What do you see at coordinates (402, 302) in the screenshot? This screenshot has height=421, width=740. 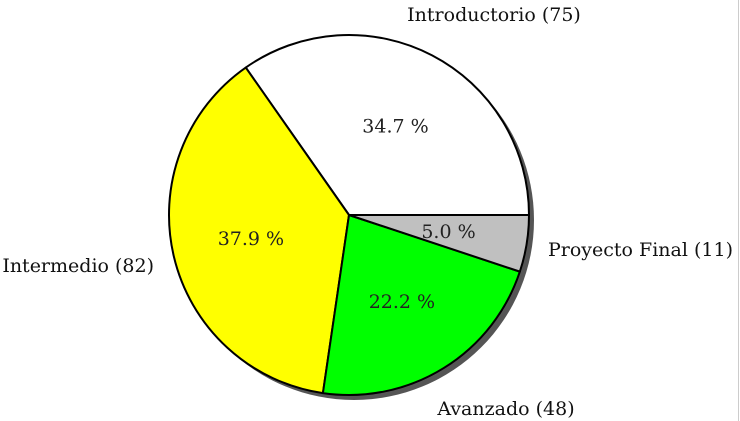 I see `pct-label-3: 22.2 %` at bounding box center [402, 302].